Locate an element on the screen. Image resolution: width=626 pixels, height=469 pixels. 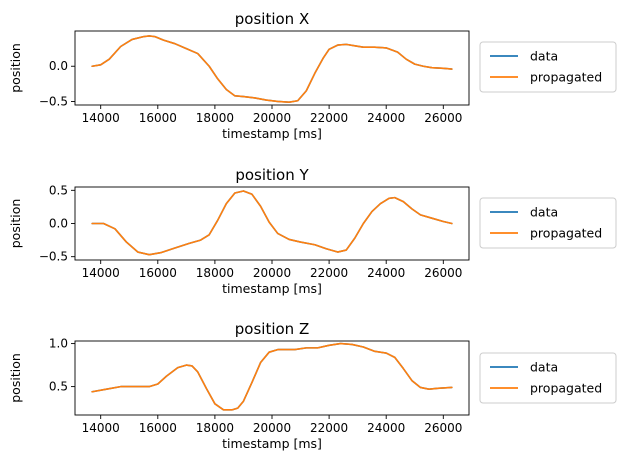
y-tick-label: 1.0 is located at coordinates (58, 344).